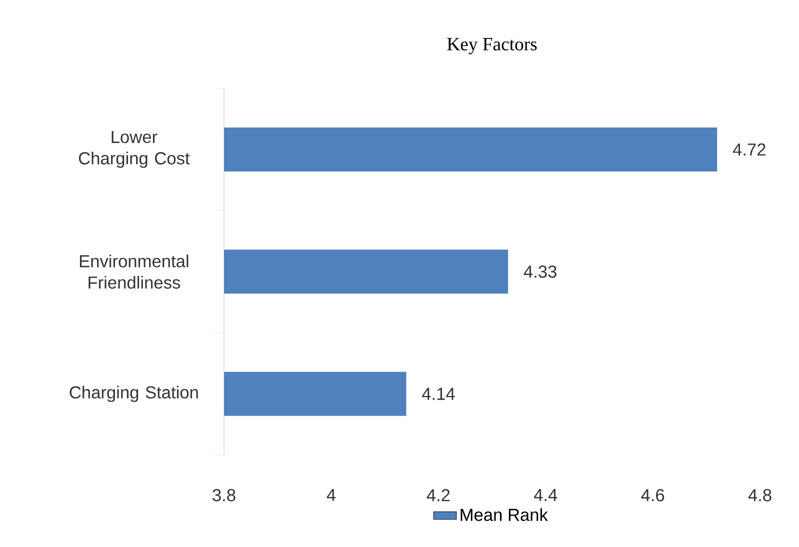  Describe the element at coordinates (134, 149) in the screenshot. I see `y-tick-label: Lower Charging Cost` at that location.